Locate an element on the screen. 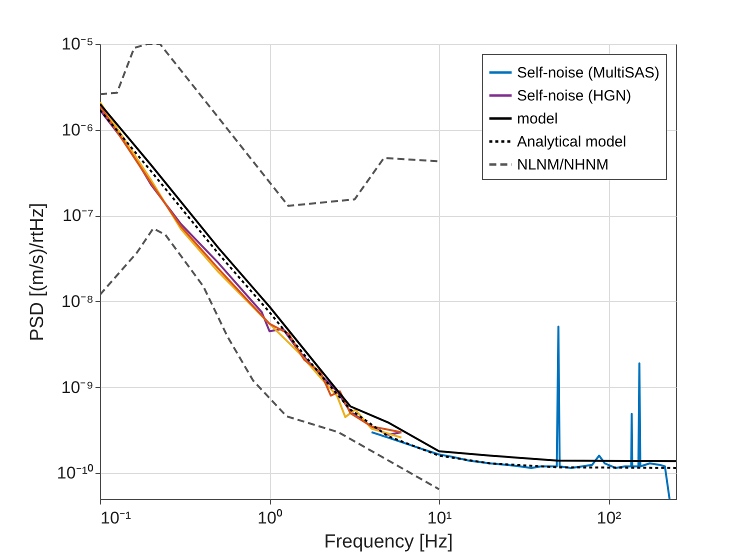 This screenshot has height=556, width=738. y-tick-label: 10⁻¹⁰ is located at coordinates (75, 473).